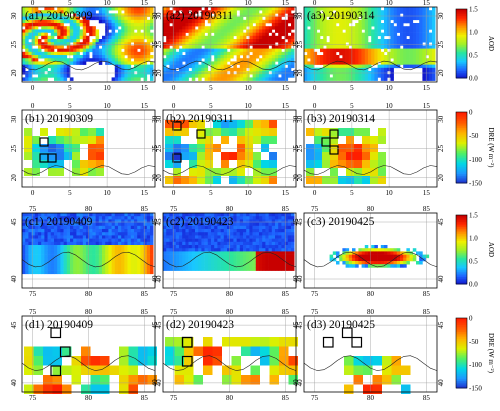  What do you see at coordinates (475, 250) in the screenshot?
I see `colorbar-c: 1.5 1.0 0.5 0.0 AOD` at bounding box center [475, 250].